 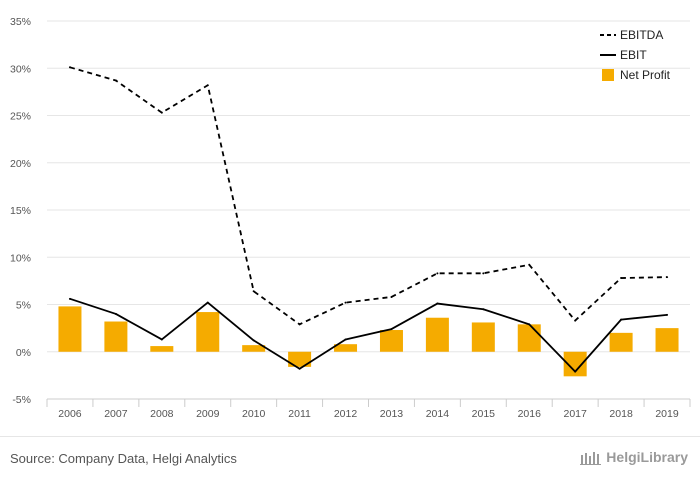 I want to click on points-ebit, so click(x=368, y=335).